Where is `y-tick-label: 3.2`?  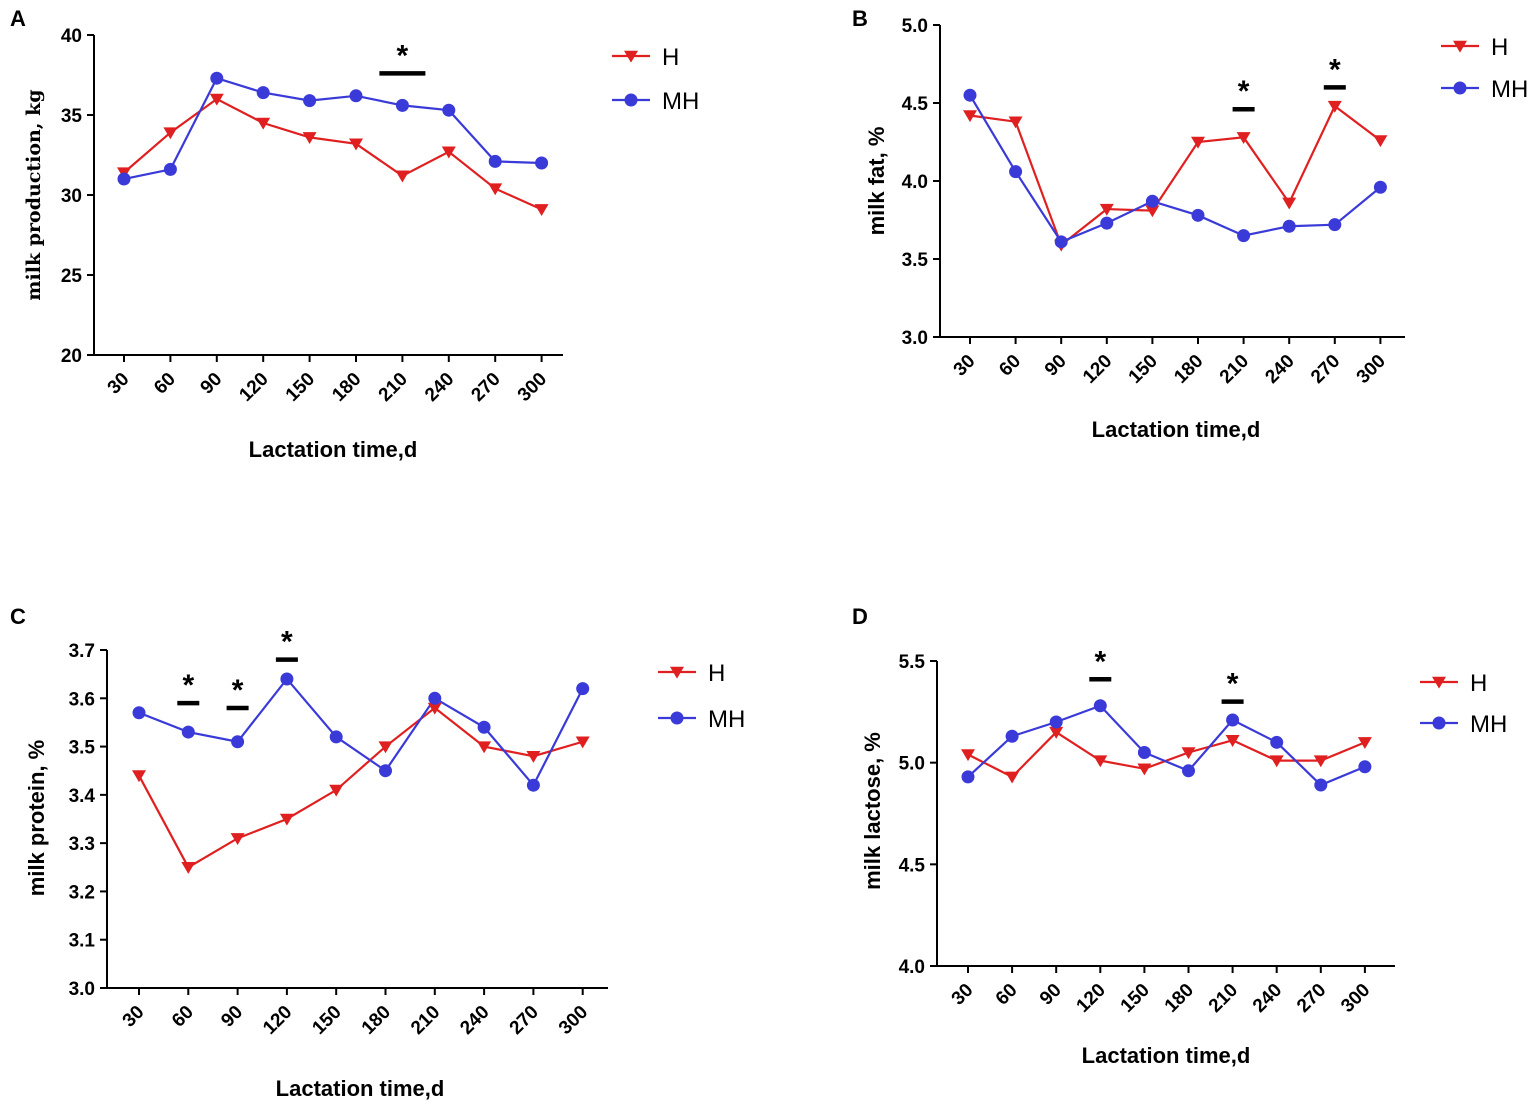 y-tick-label: 3.2 is located at coordinates (82, 892).